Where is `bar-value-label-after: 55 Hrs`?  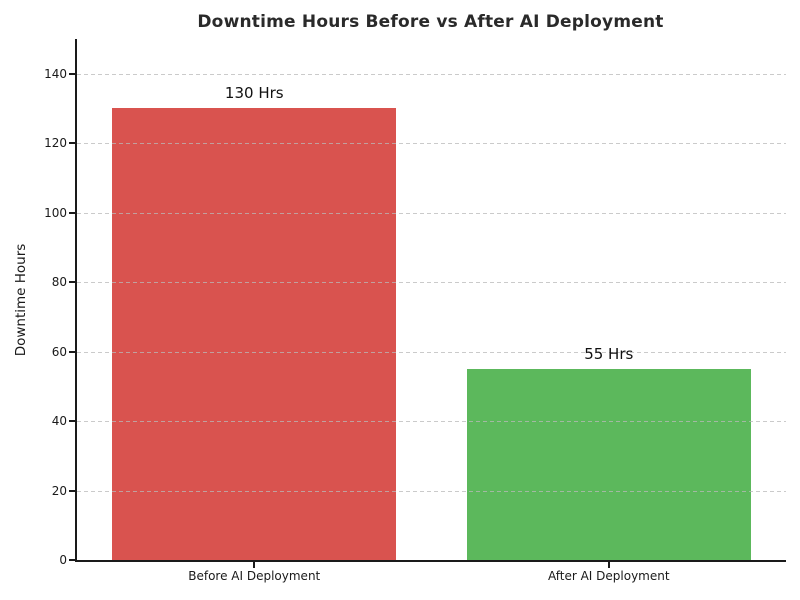
bar-value-label-after: 55 Hrs is located at coordinates (609, 353).